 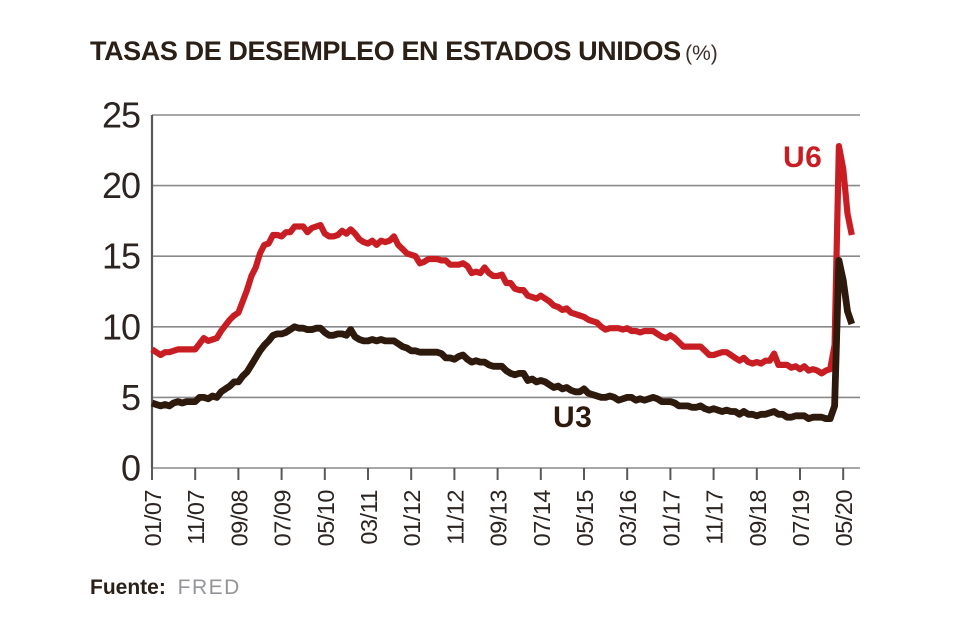 I want to click on x-tick-label-11/17: 11/17, so click(x=715, y=517).